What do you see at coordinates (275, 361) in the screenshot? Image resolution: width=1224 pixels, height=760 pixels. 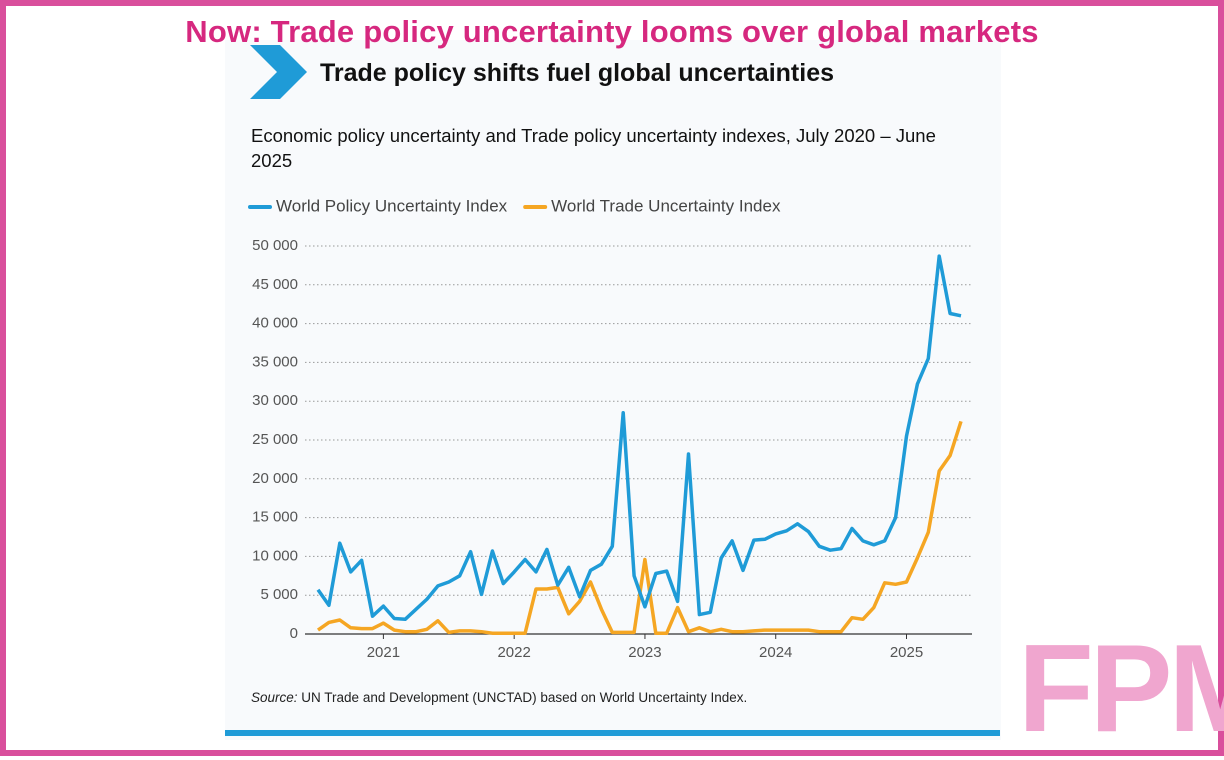 I see `y-tick-label: 35 000` at bounding box center [275, 361].